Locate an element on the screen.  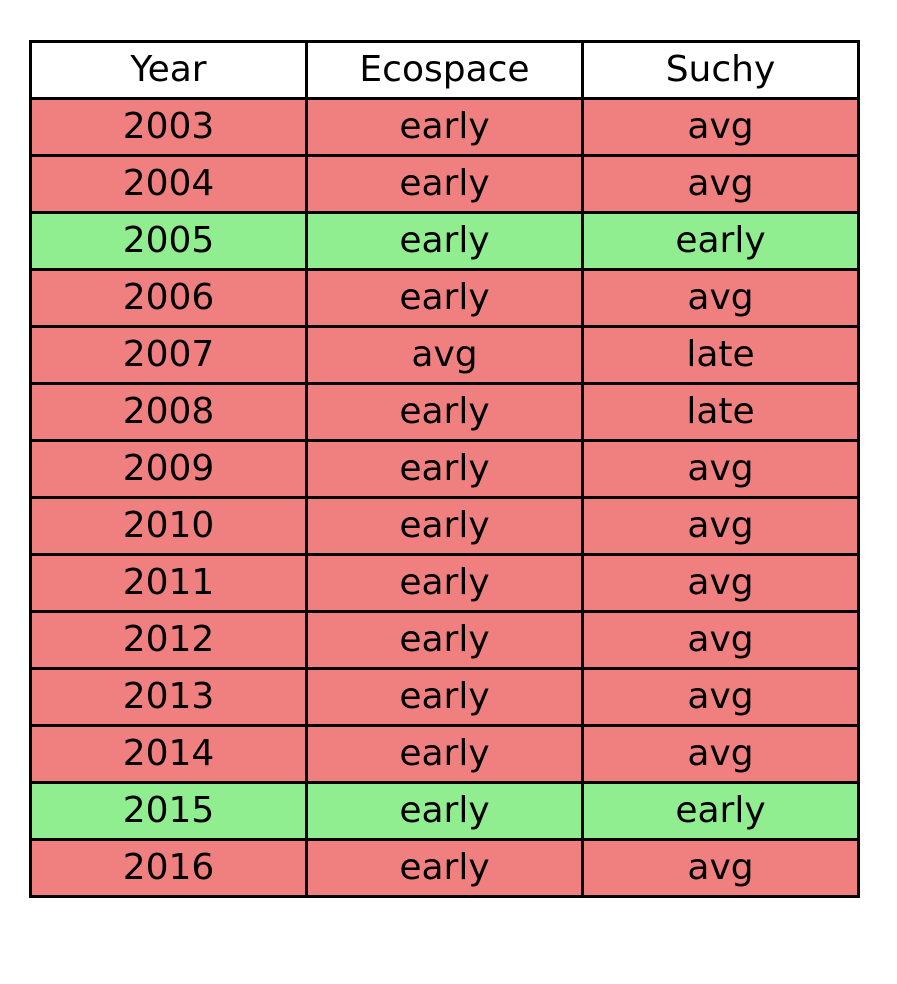
table-row: 2008 early late is located at coordinates (444, 412).